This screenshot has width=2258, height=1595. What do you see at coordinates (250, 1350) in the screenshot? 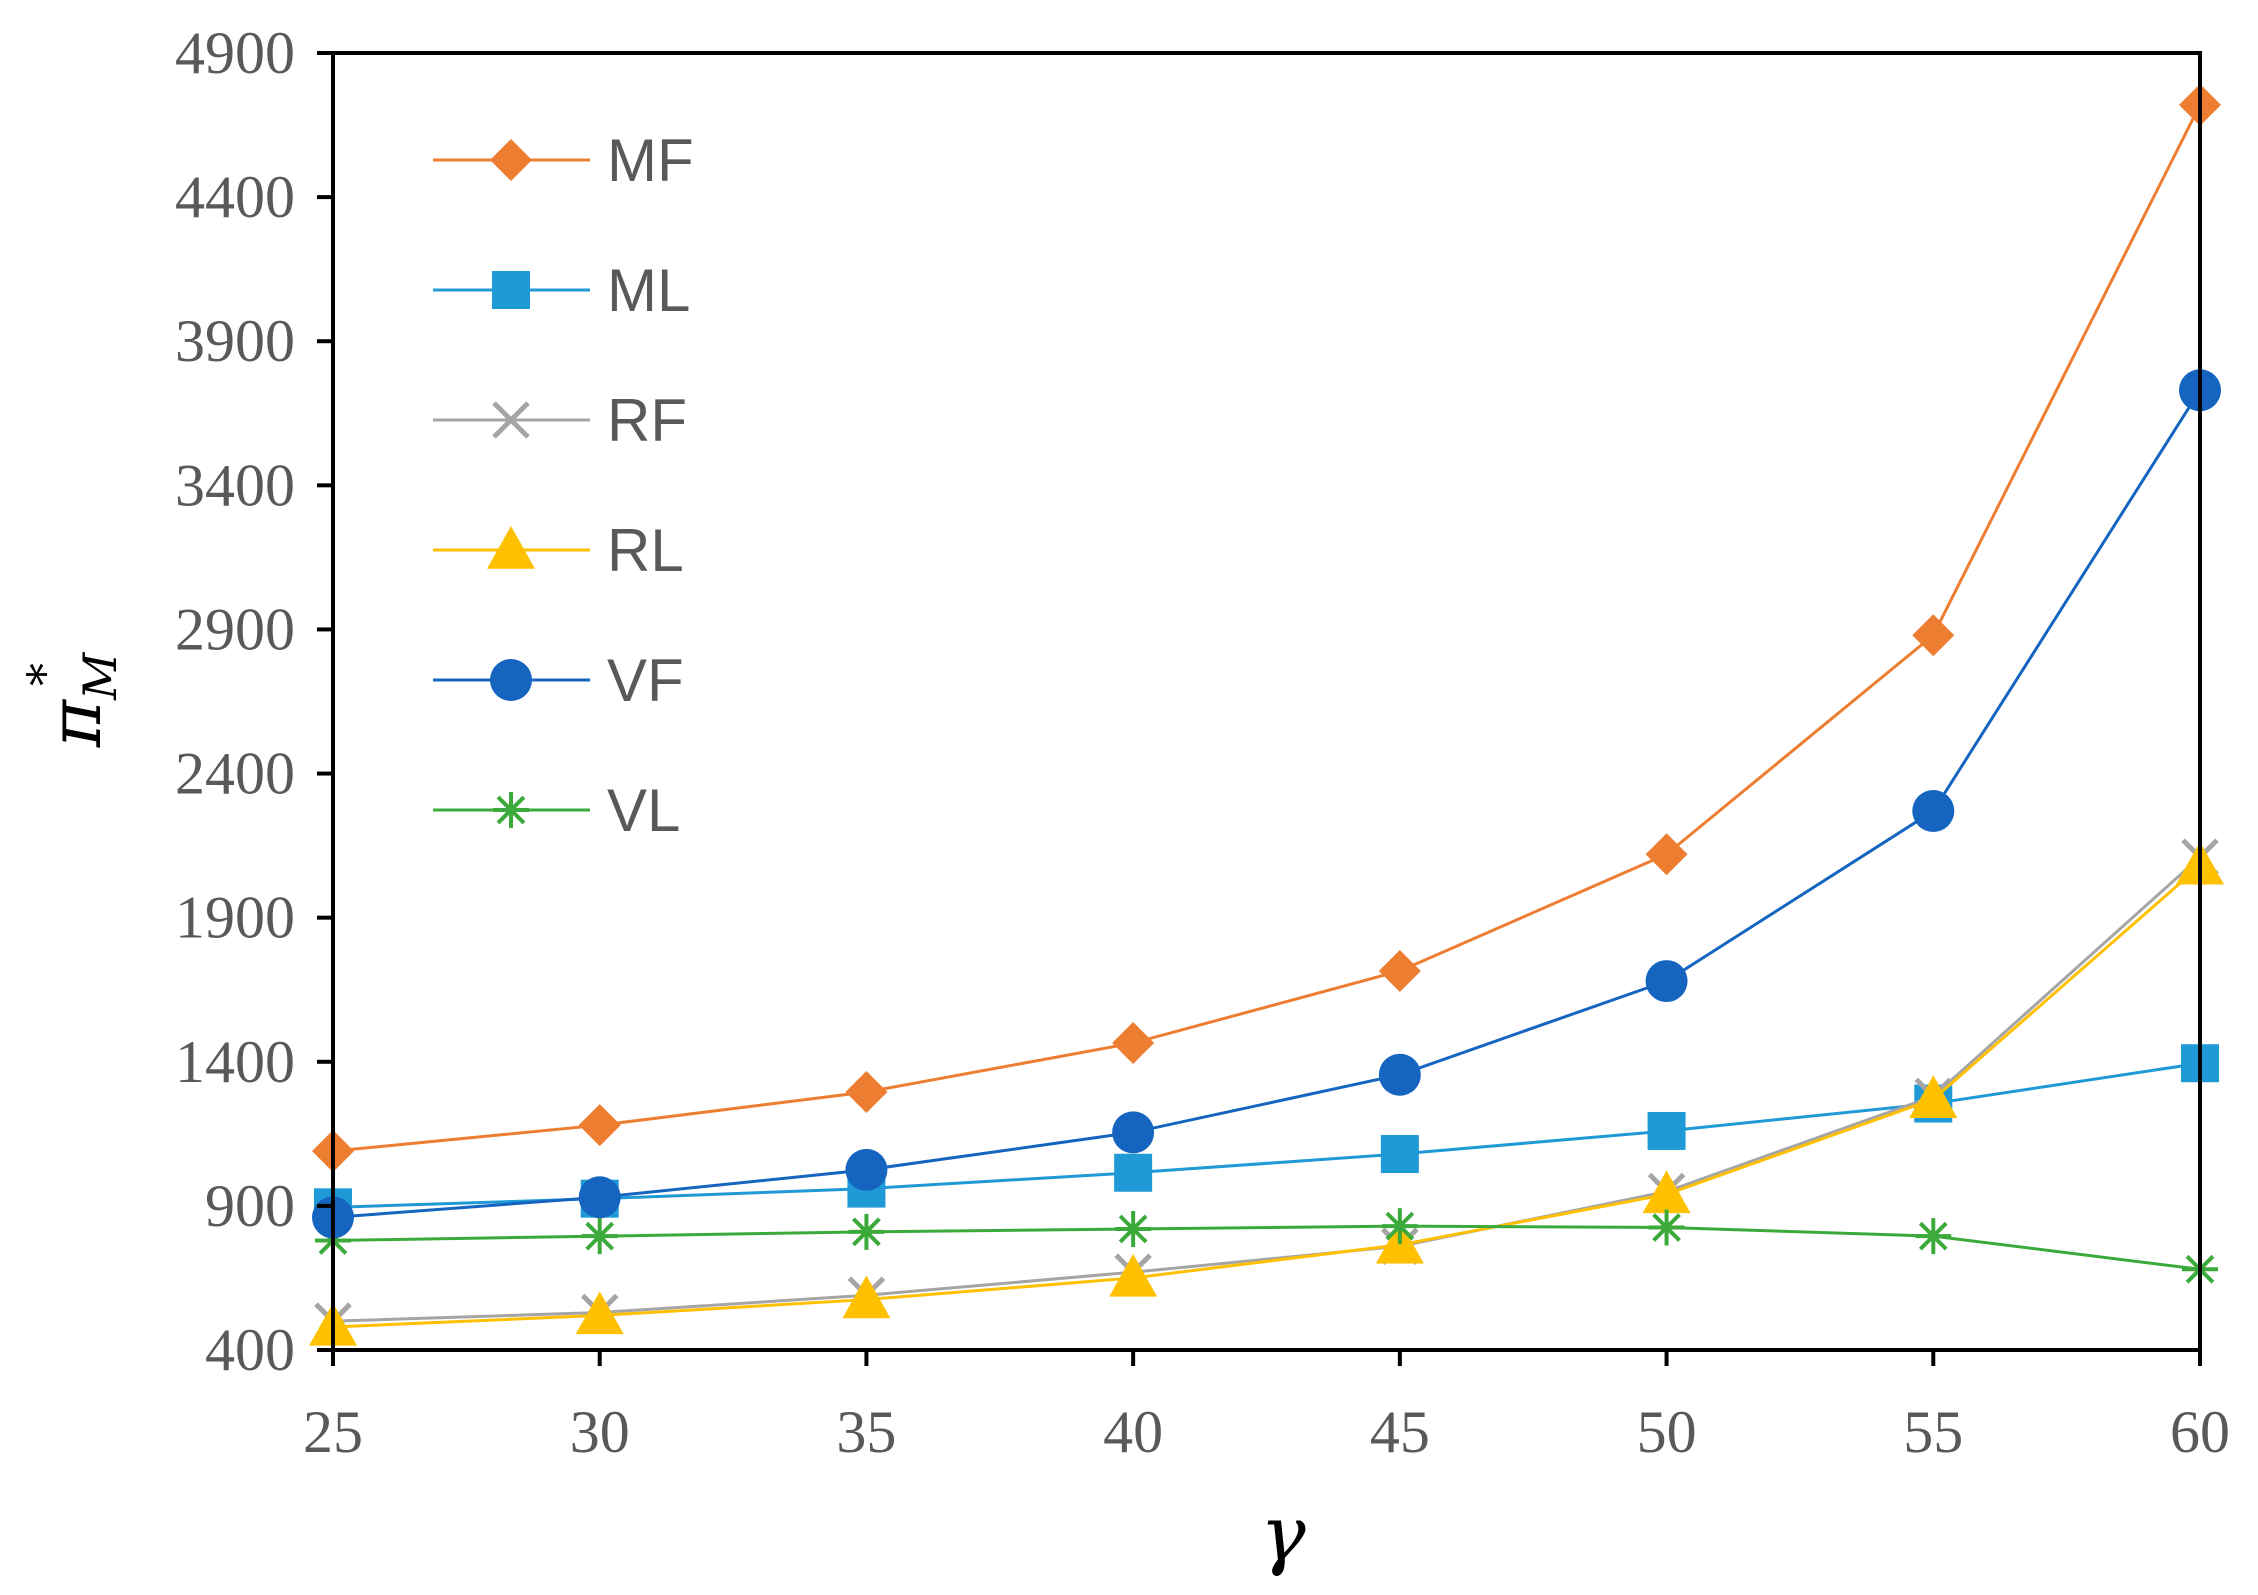
I see `y-tick-label: 400` at bounding box center [250, 1350].